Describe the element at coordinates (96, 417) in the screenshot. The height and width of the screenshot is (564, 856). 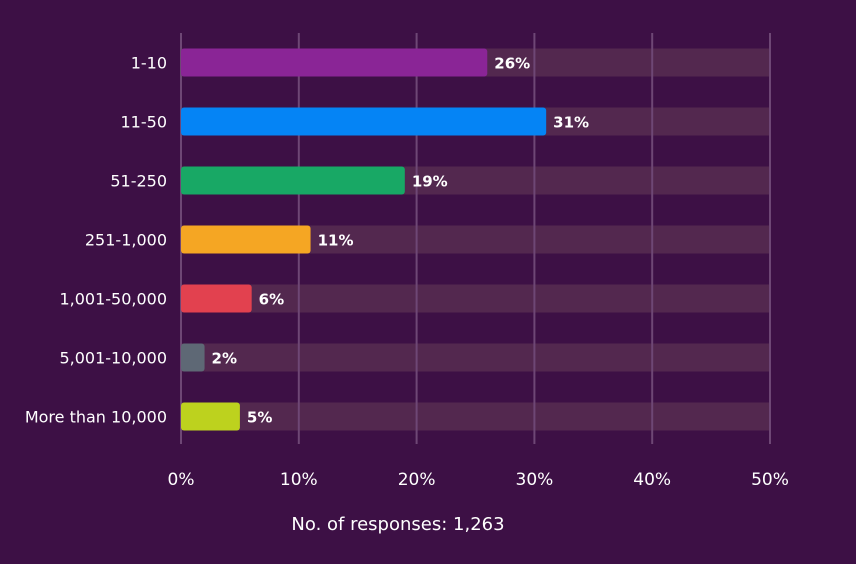
I see `category-label: More than 10,000` at that location.